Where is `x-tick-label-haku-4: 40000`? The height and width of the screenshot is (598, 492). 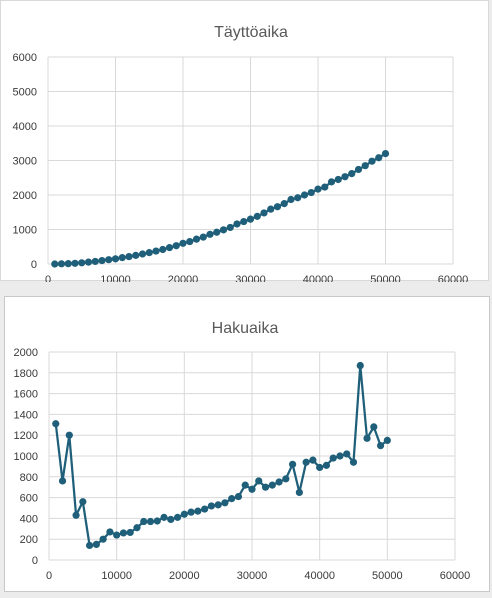 x-tick-label-haku-4: 40000 is located at coordinates (319, 576).